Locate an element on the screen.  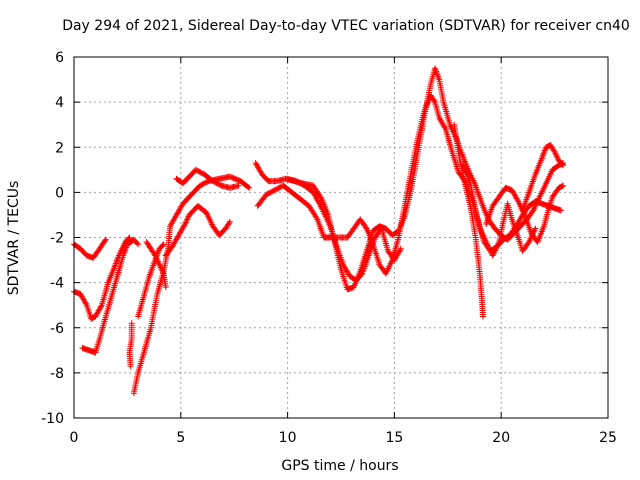
y-tick-label: -4 is located at coordinates (57, 284).